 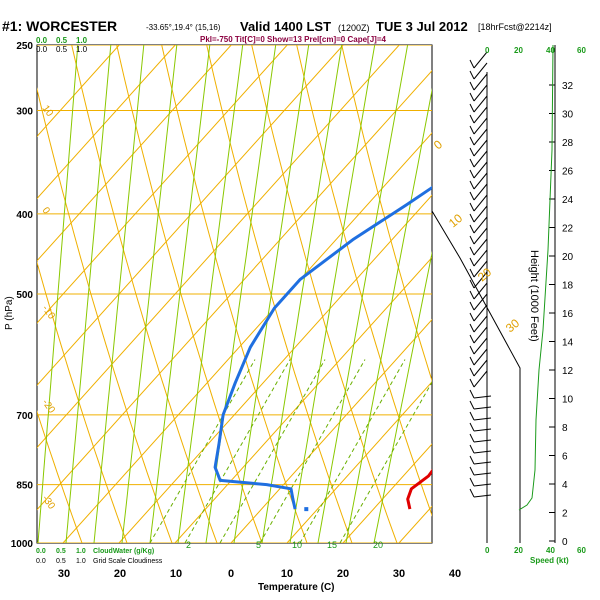 What do you see at coordinates (354, 28) in the screenshot?
I see `chart-title-utc: (1200Z)` at bounding box center [354, 28].